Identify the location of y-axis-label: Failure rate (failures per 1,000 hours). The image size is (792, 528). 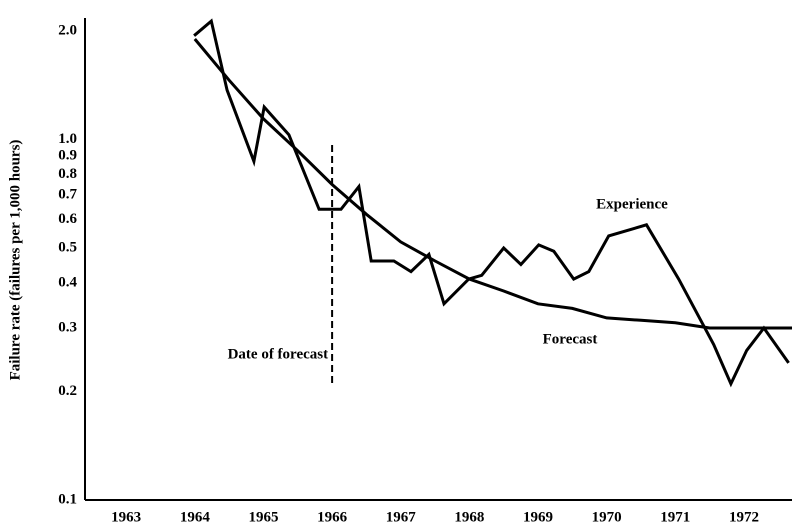
(15, 260).